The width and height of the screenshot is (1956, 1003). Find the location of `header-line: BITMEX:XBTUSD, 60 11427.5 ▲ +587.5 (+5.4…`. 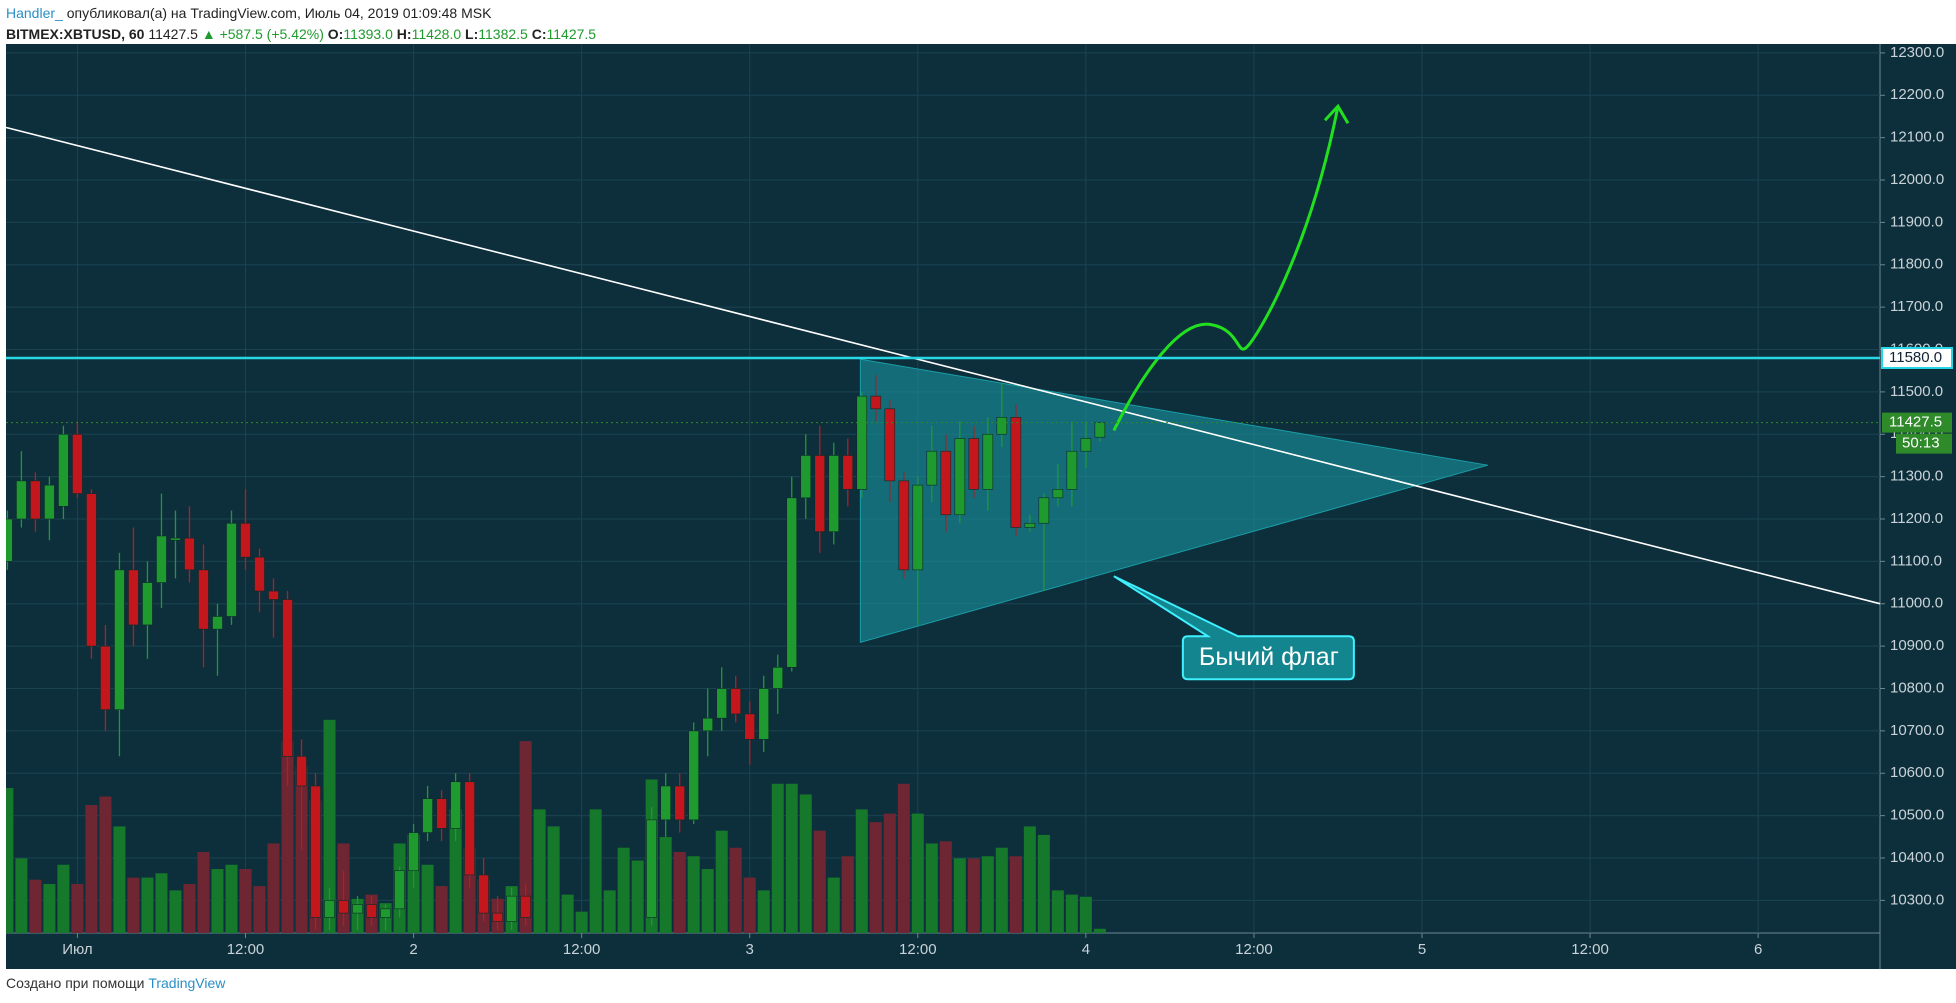

header-line: BITMEX:XBTUSD, 60 11427.5 ▲ +587.5 (+5.4… is located at coordinates (301, 34).